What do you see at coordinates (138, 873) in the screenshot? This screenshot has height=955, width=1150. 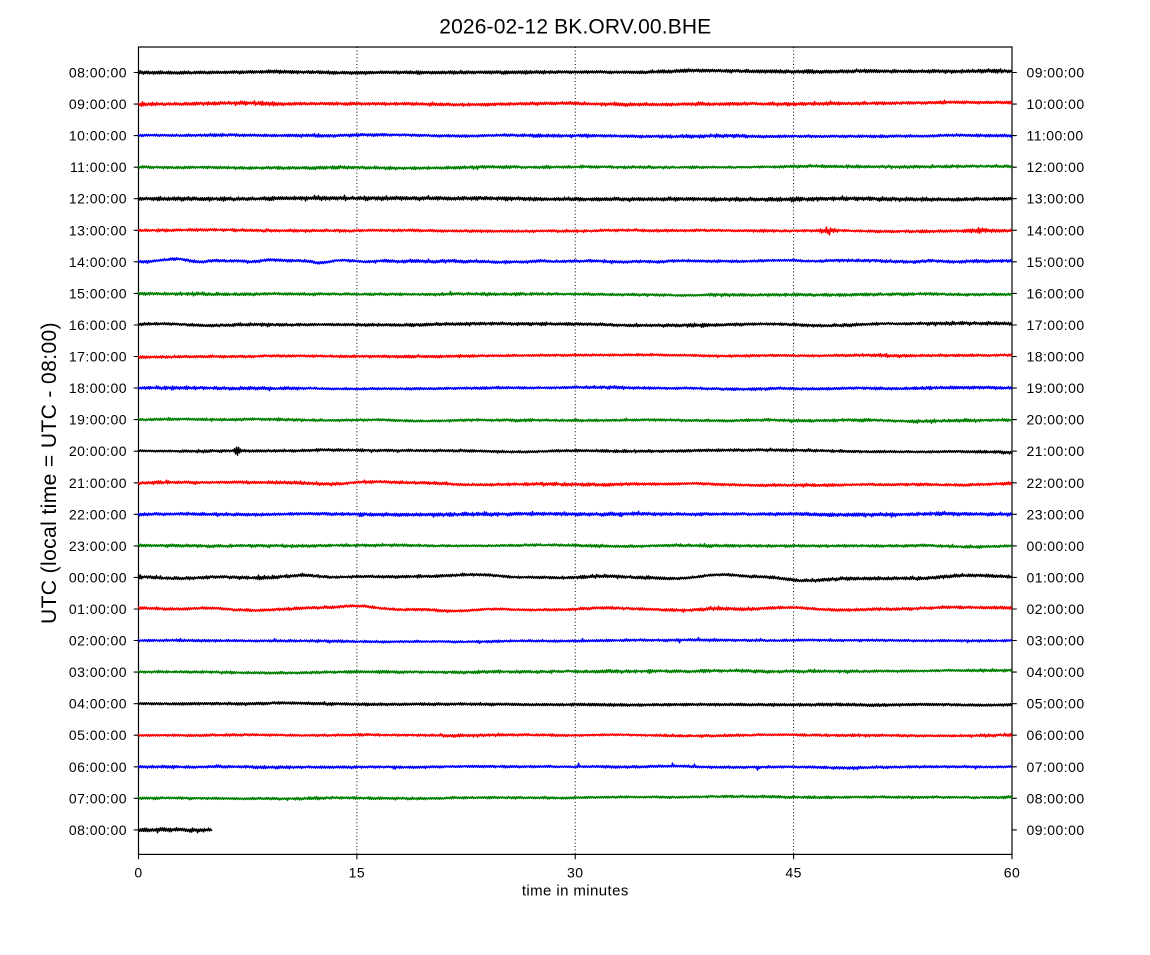 I see `svg-text: 0` at bounding box center [138, 873].